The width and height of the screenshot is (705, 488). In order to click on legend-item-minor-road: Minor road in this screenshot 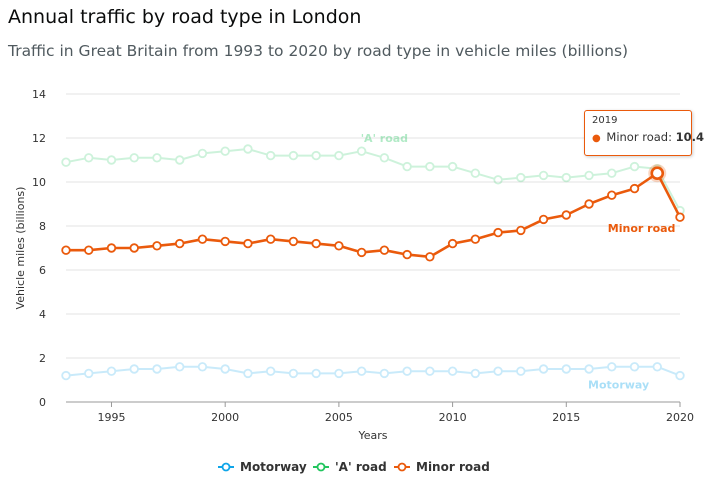, I will do `click(442, 467)`.